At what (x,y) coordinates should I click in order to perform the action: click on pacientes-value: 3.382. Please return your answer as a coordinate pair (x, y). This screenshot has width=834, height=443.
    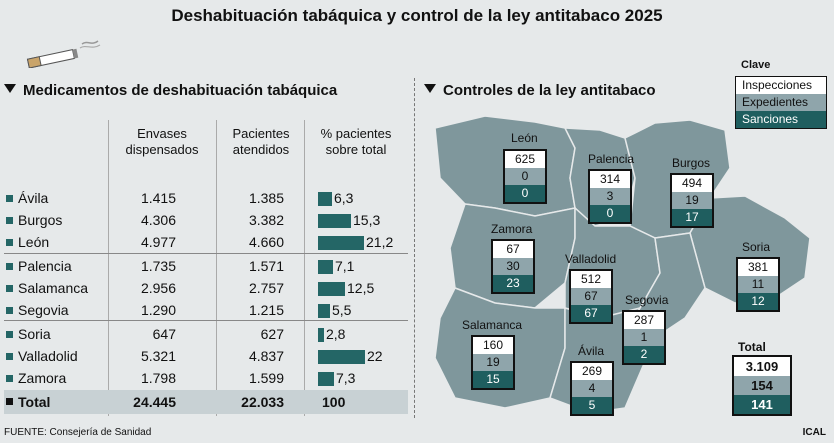
    Looking at the image, I should click on (266, 220).